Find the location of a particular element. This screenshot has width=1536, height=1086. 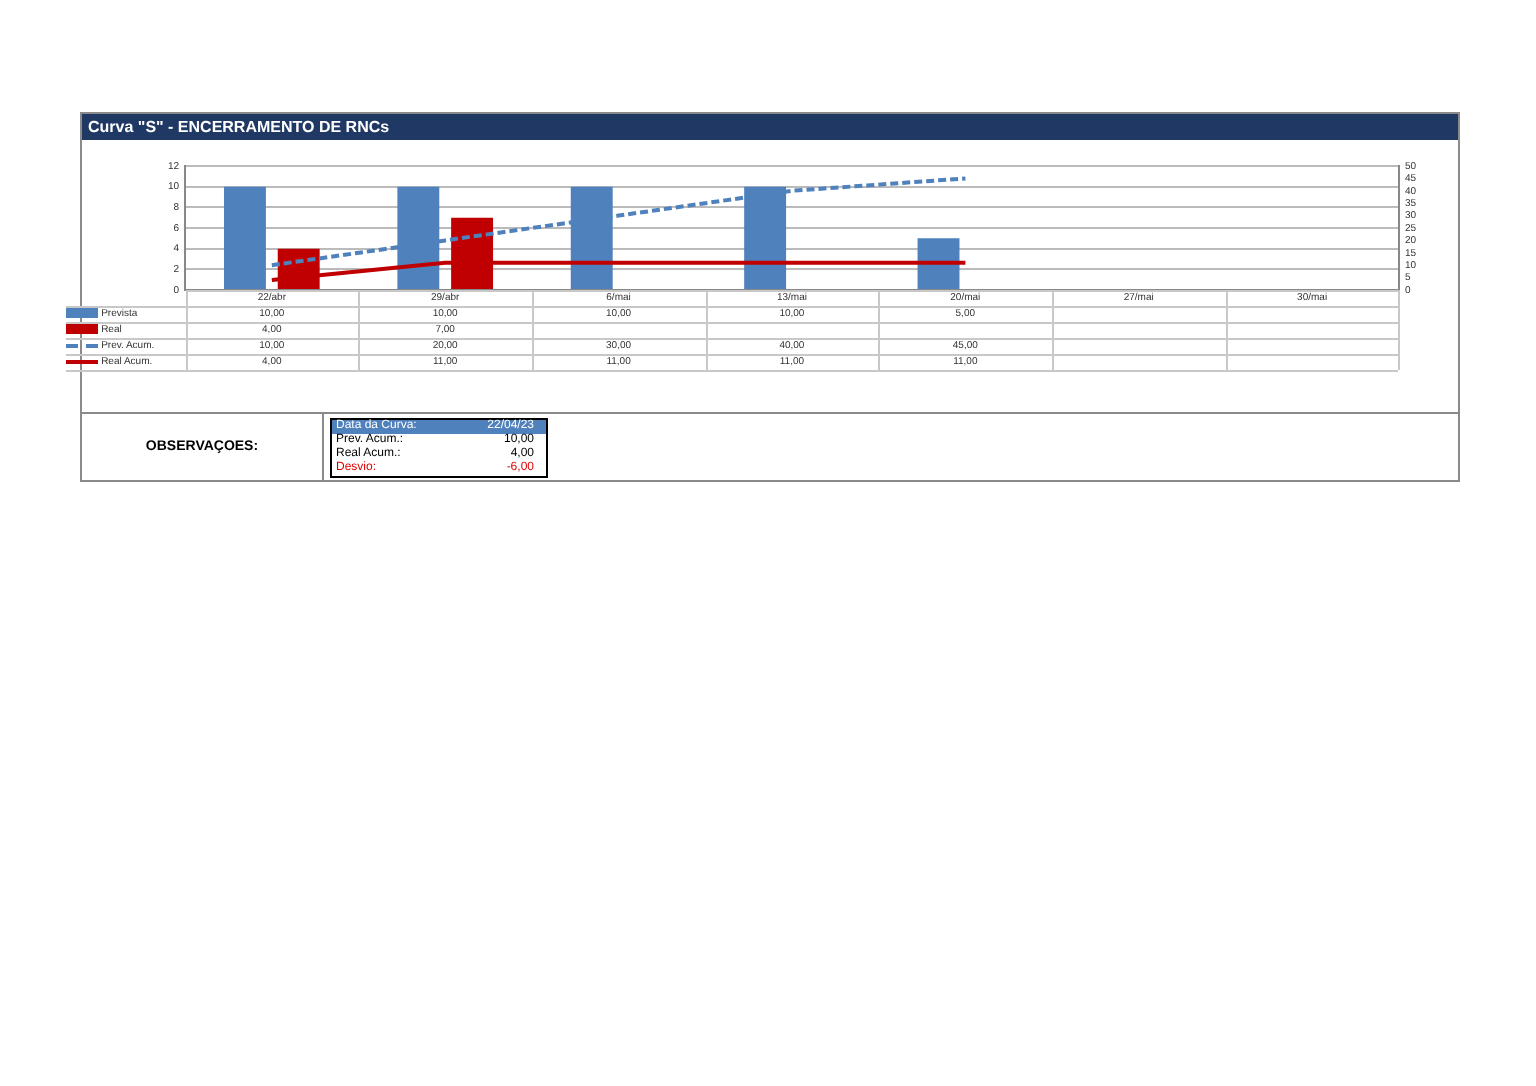

chart-title: Curva "S" - ENCERRAMENTO DE RNCs is located at coordinates (770, 127).